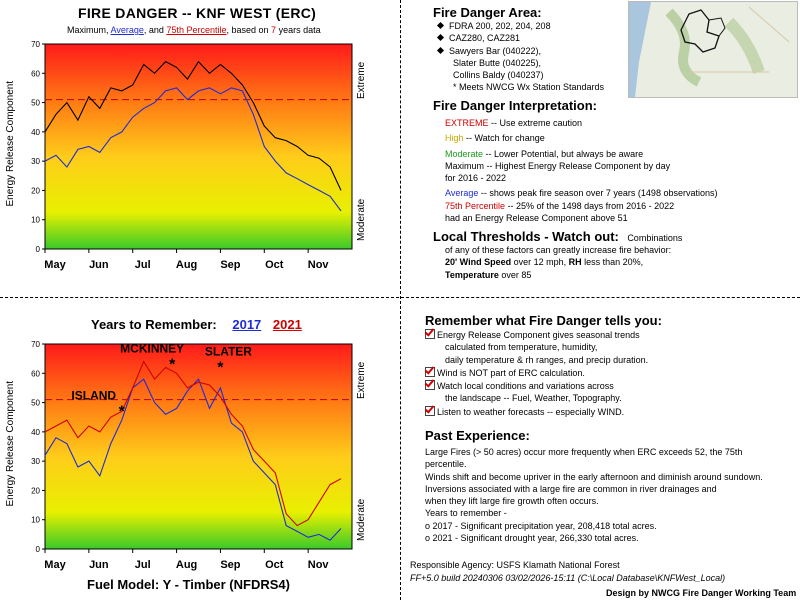 This screenshot has height=600, width=800. Describe the element at coordinates (153, 30) in the screenshot. I see `subtitle-and: , and` at that location.